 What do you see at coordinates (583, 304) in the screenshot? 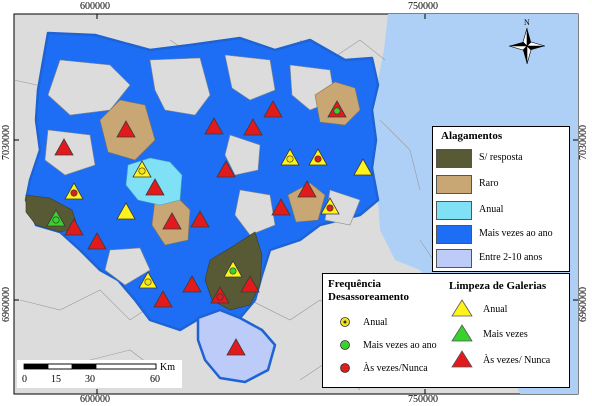
I see `coord-right-6960000: 6960000` at bounding box center [583, 304].